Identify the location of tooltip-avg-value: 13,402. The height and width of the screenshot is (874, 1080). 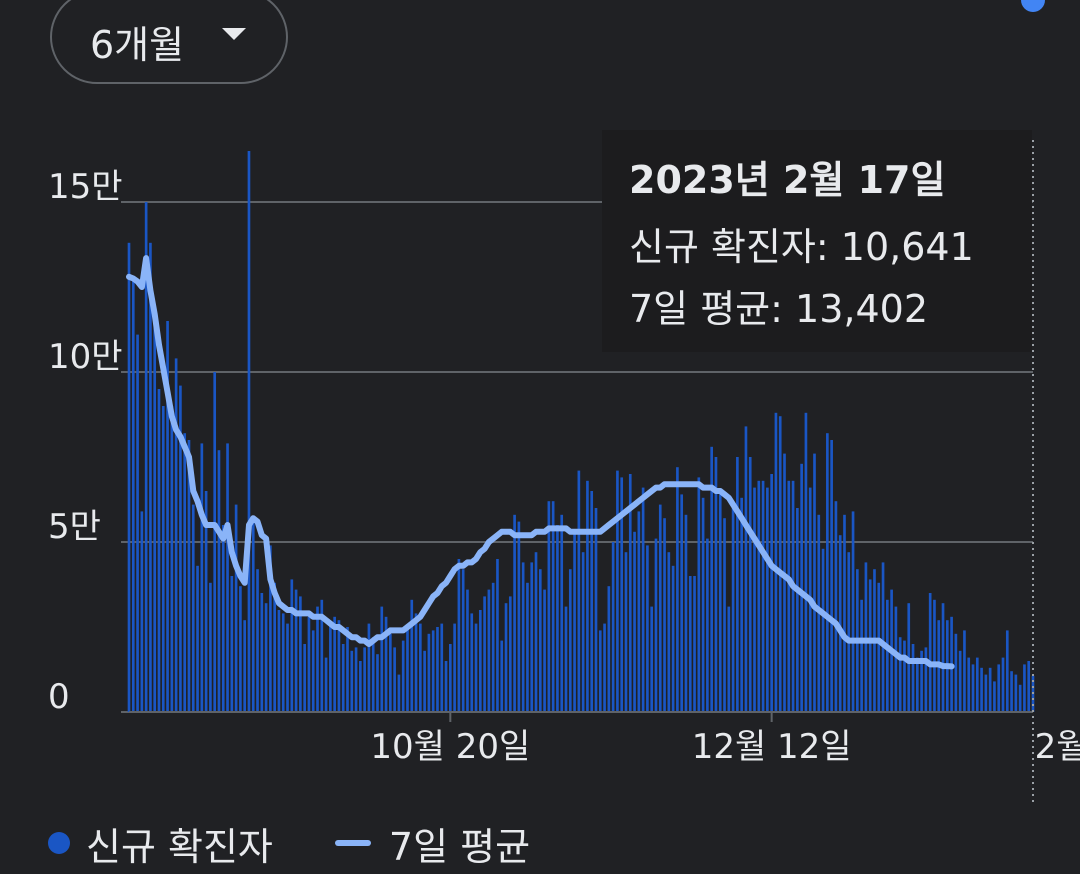
(861, 309).